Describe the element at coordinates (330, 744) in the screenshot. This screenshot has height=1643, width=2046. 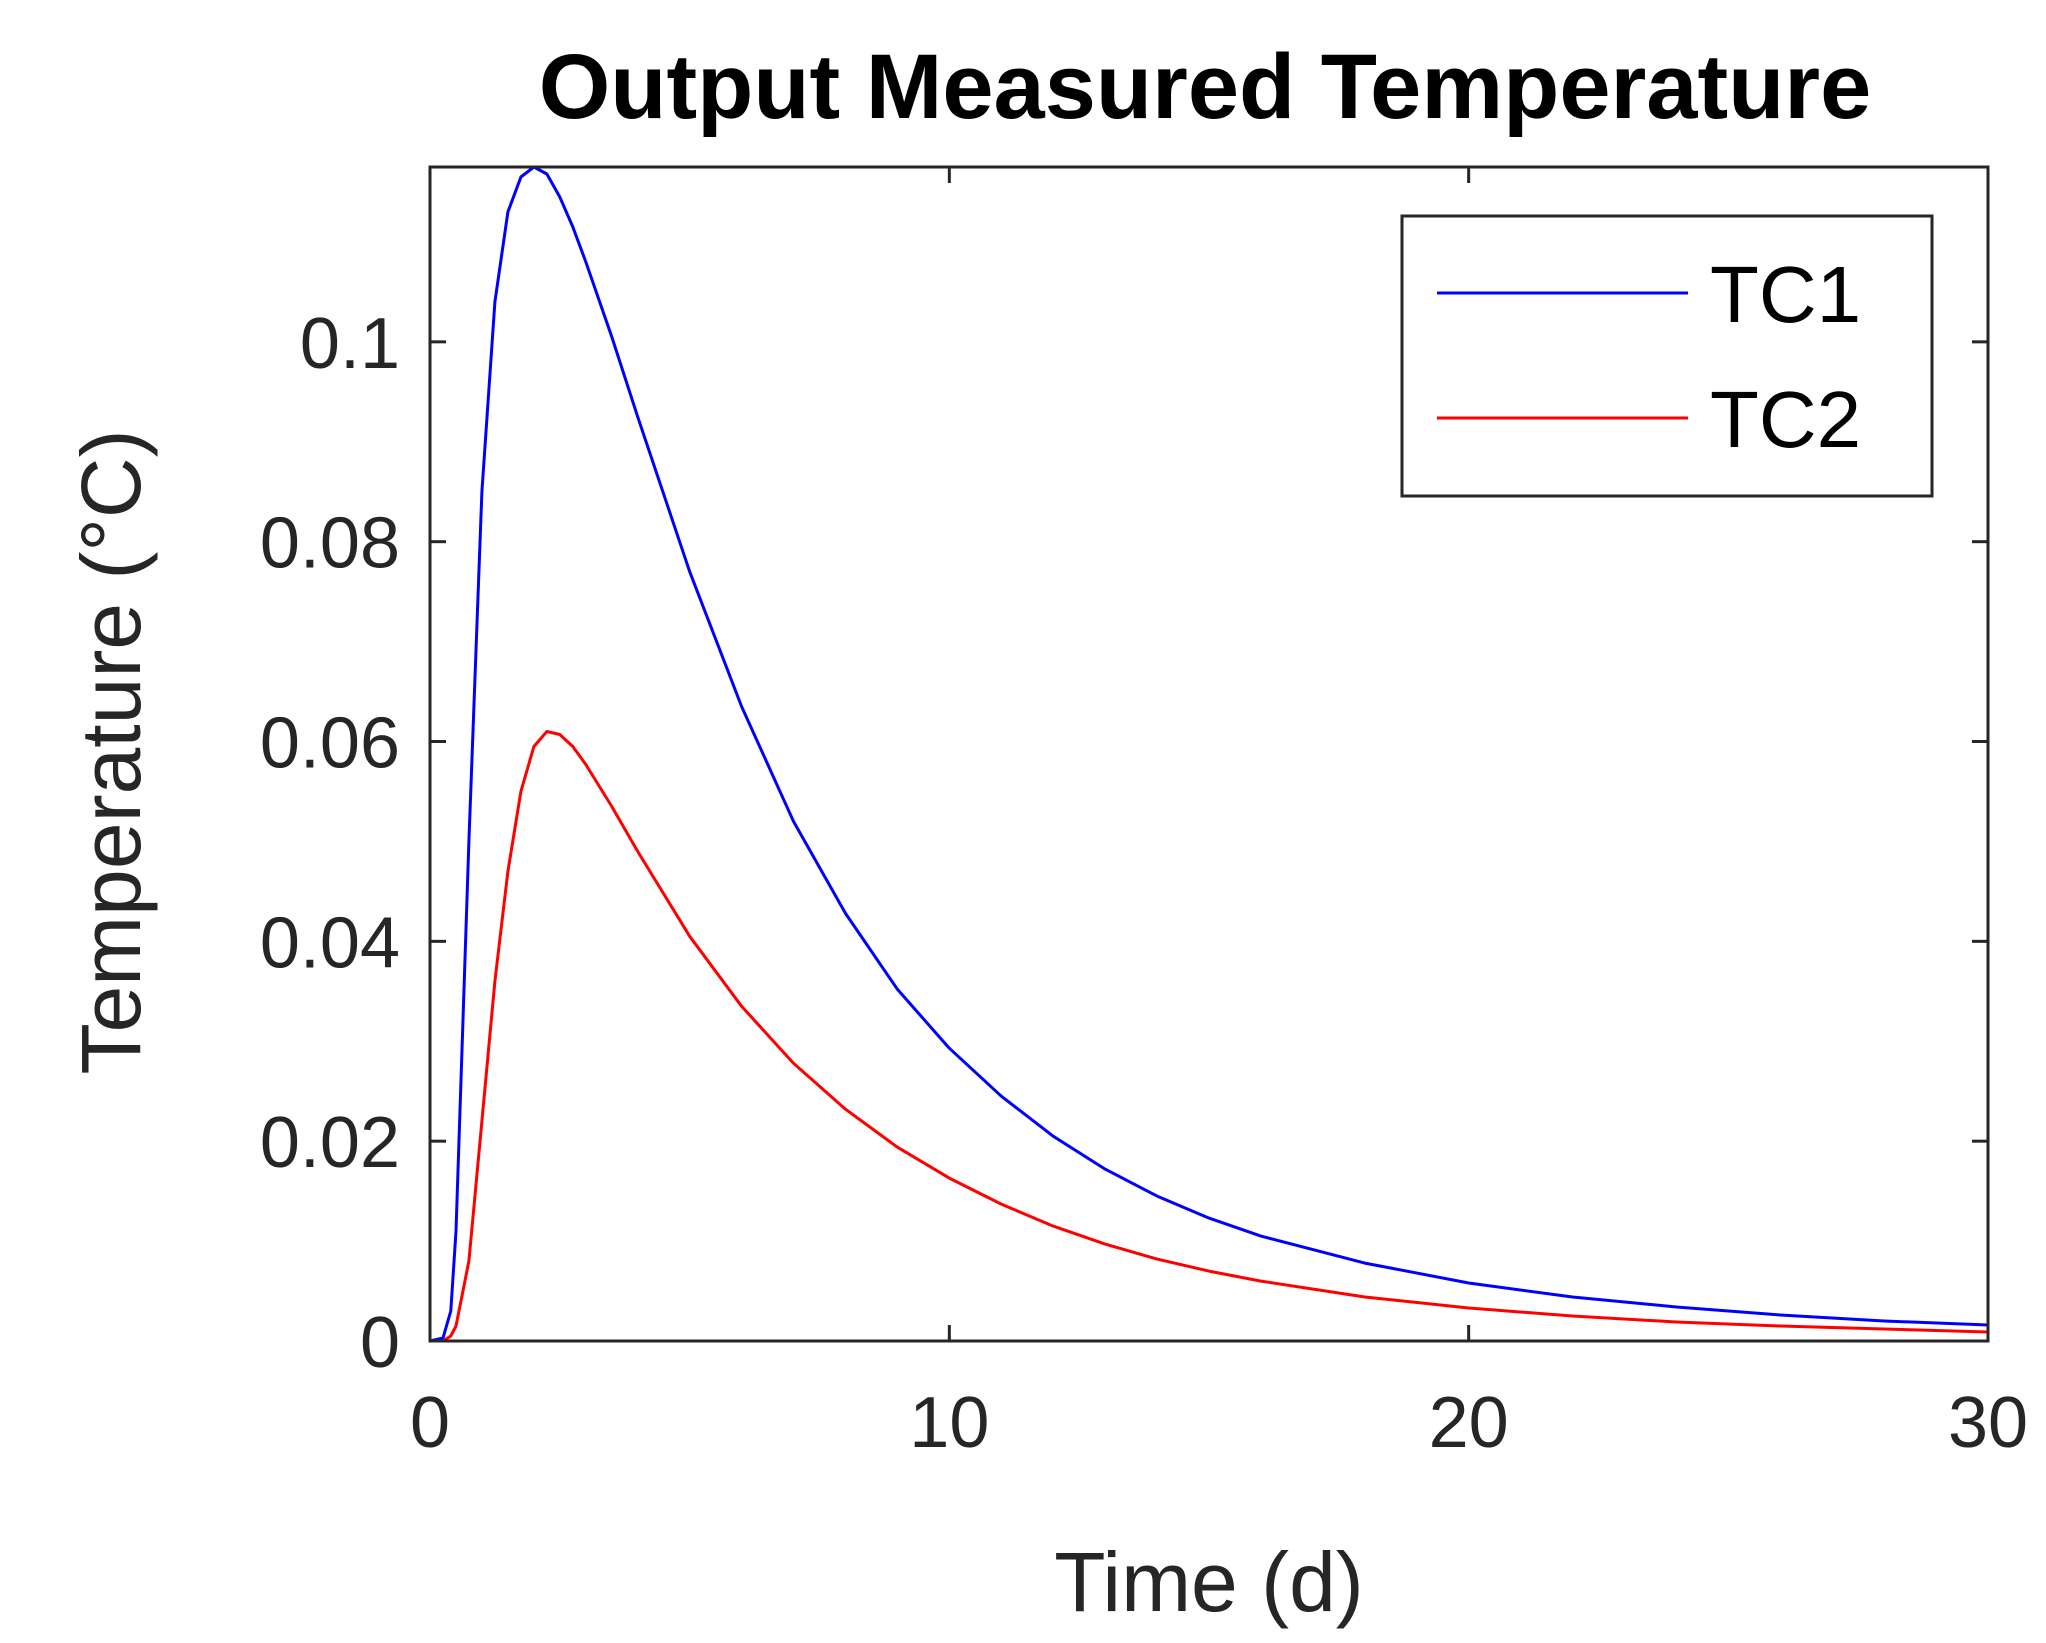
I see `y-tick-label: 0.06` at that location.